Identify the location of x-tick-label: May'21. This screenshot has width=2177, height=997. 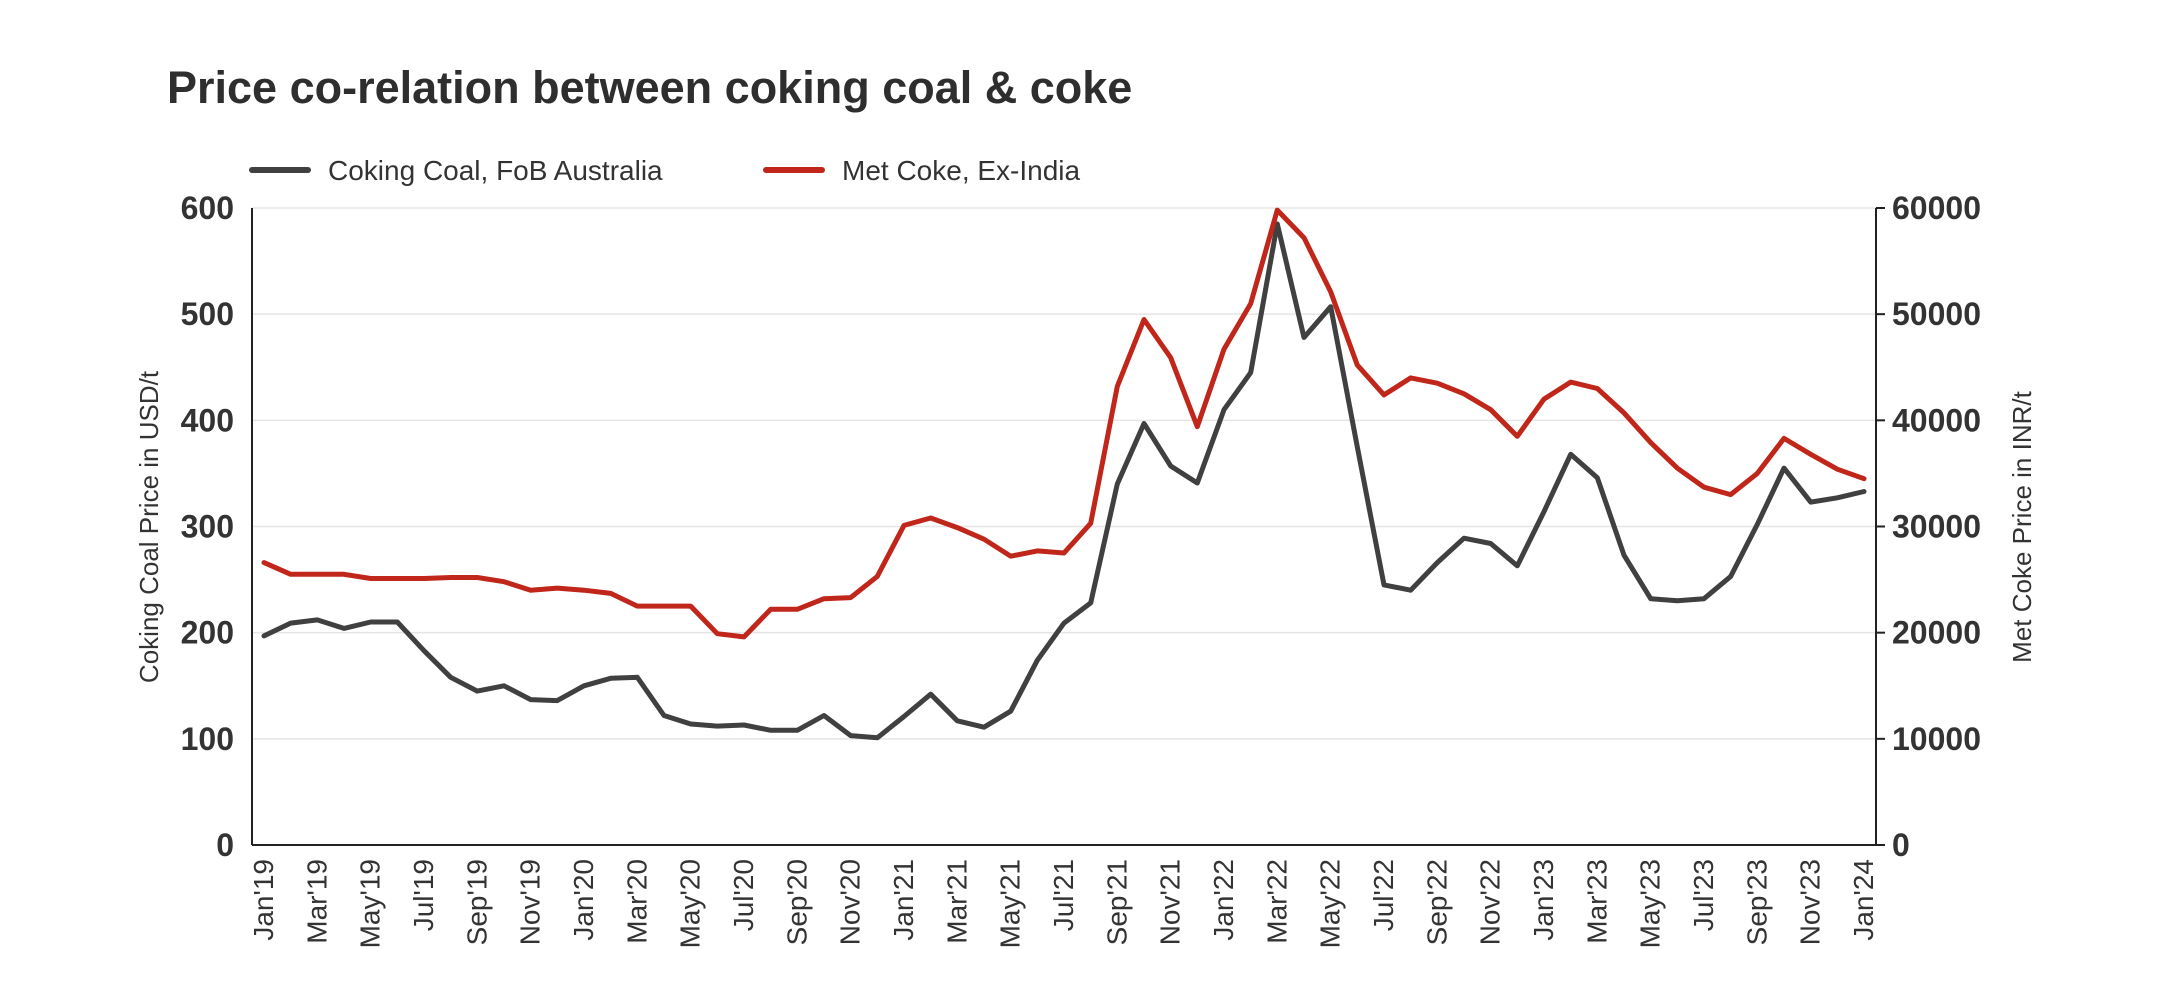
(1010, 903).